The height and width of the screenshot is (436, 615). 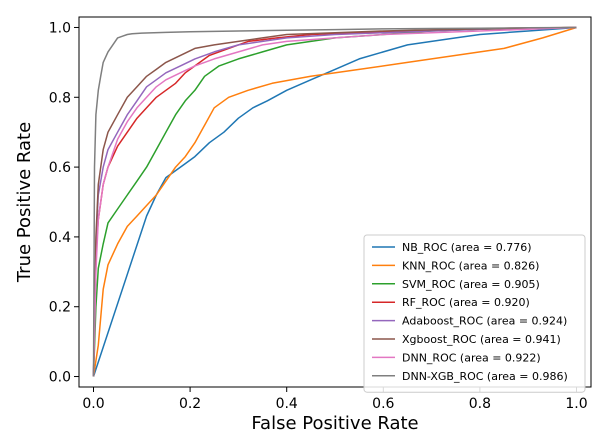 I want to click on x-tick-label-5: 1.0, so click(x=576, y=404).